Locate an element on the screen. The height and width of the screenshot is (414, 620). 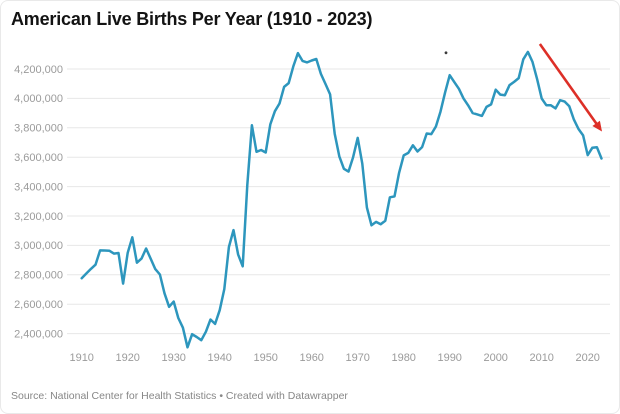
y-axis-tick-label: 2,600,000 is located at coordinates (38, 305).